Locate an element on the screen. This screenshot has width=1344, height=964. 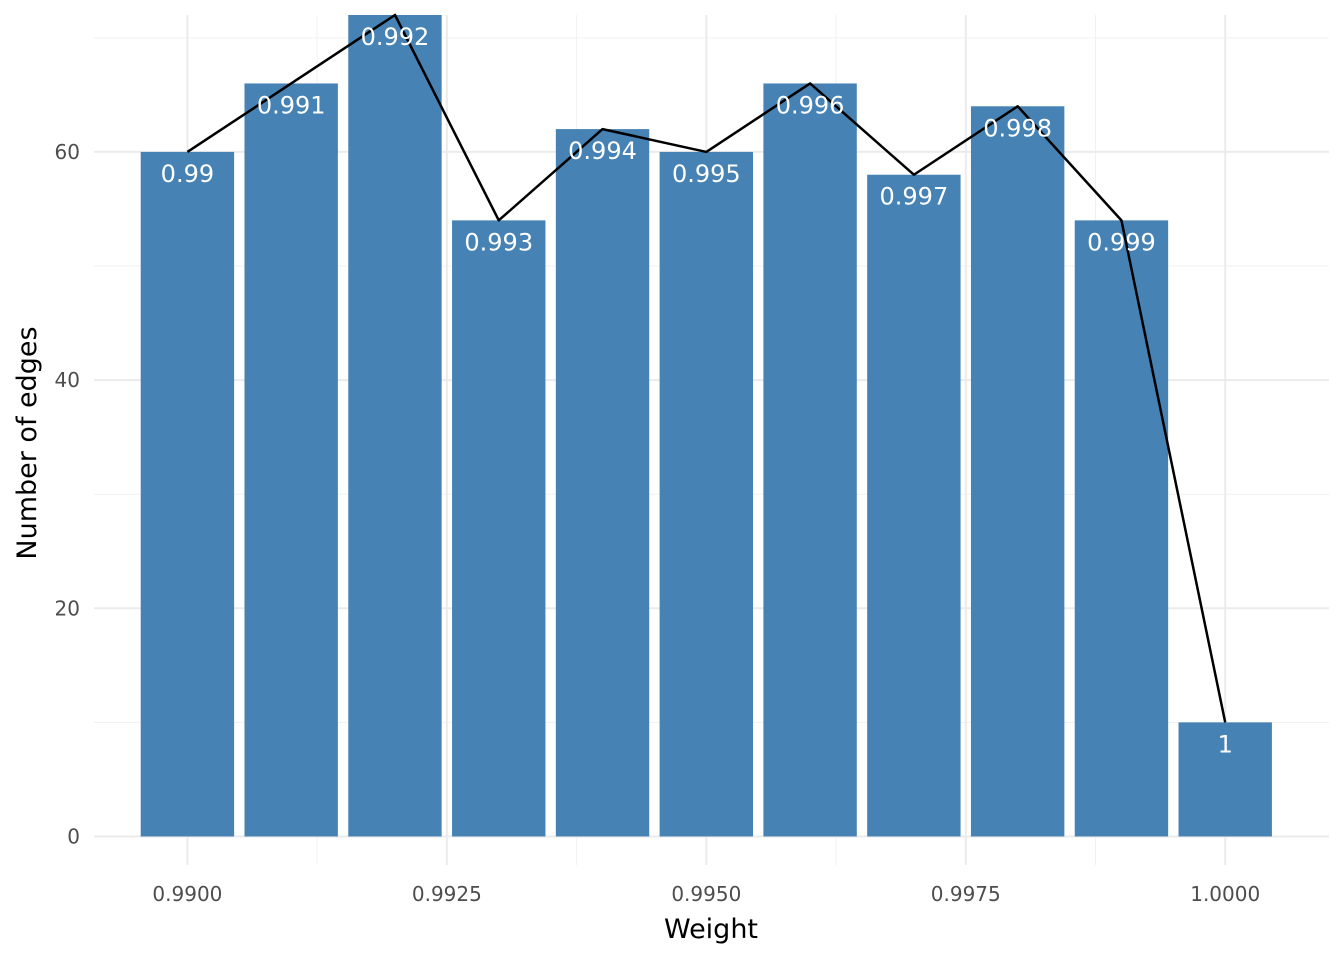
y-tick-label: 40 is located at coordinates (67, 380).